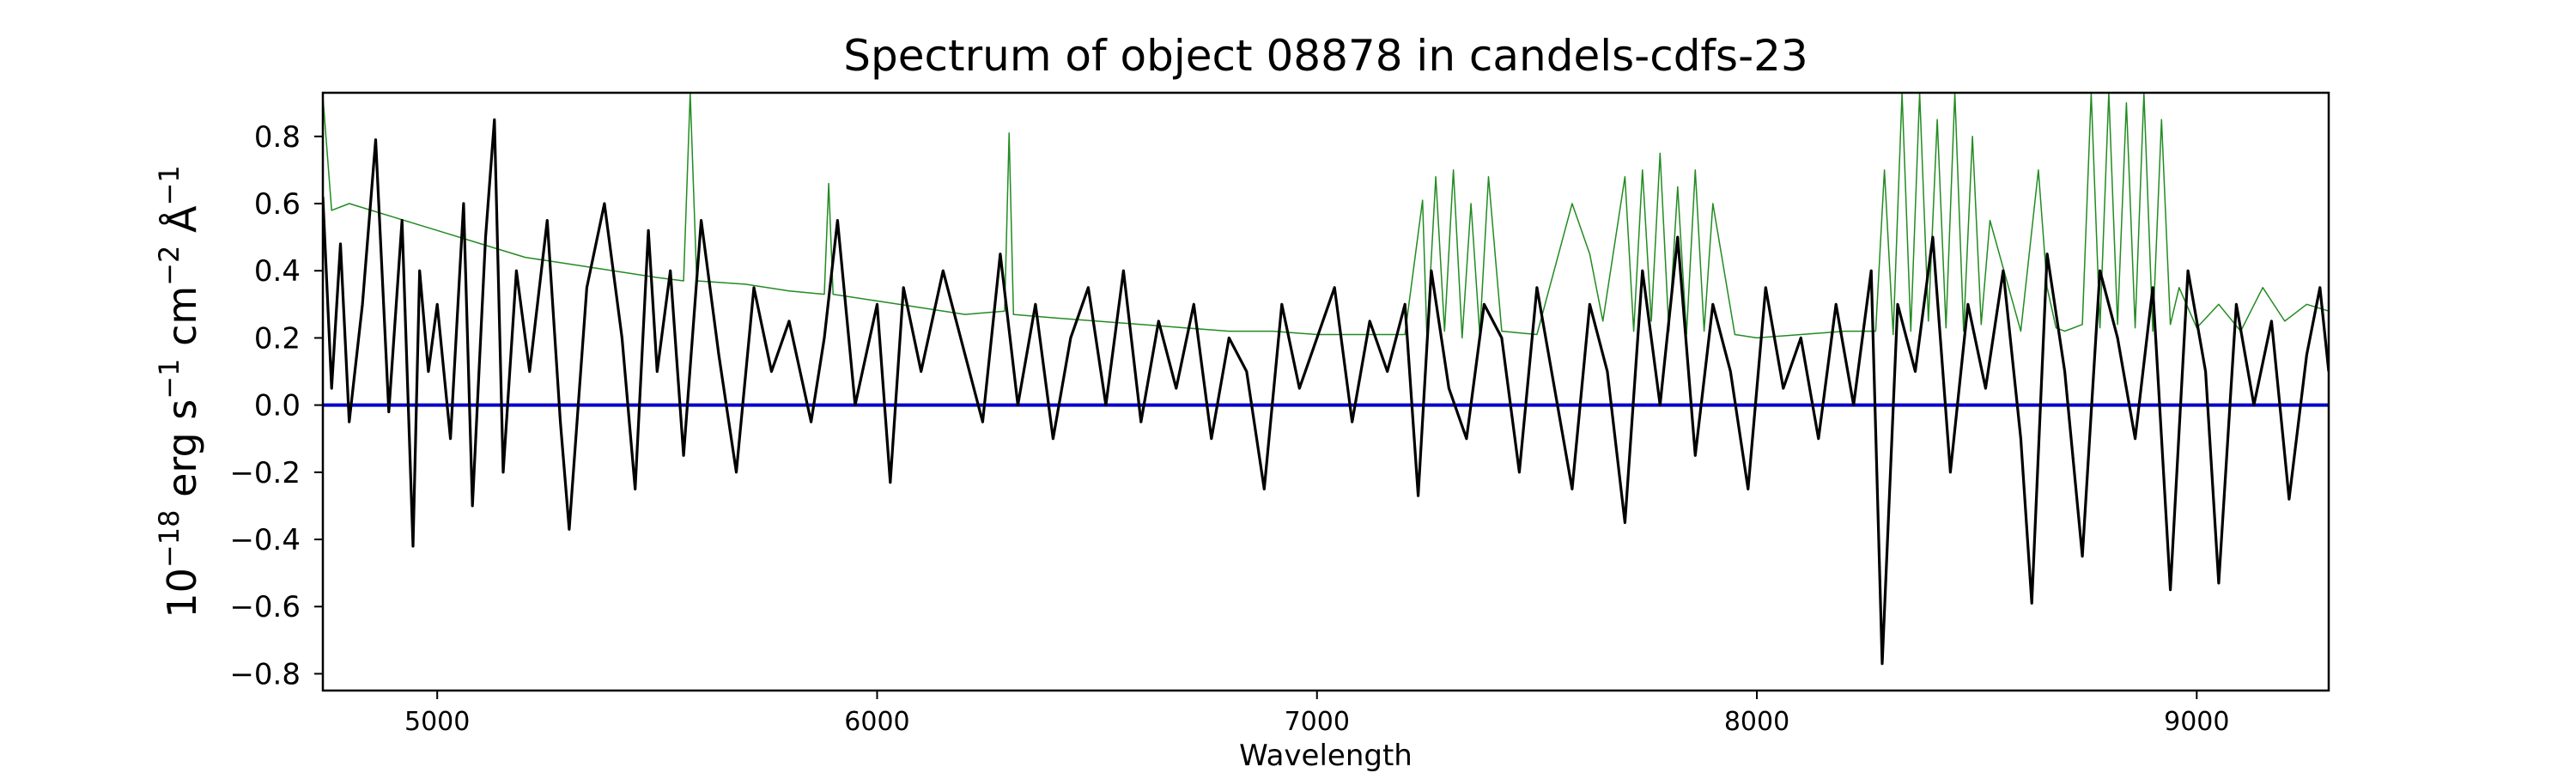 This screenshot has width=2576, height=773. What do you see at coordinates (876, 722) in the screenshot?
I see `x-tick-label: 6000` at bounding box center [876, 722].